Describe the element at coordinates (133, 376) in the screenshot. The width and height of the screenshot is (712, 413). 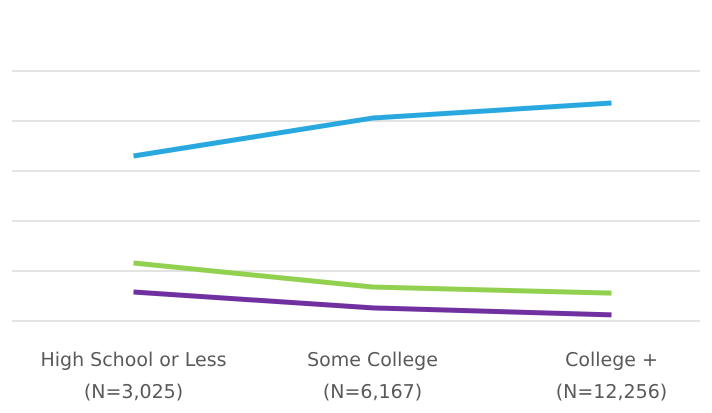
I see `x-tick-label: High School or Less (N=3,025)` at that location.